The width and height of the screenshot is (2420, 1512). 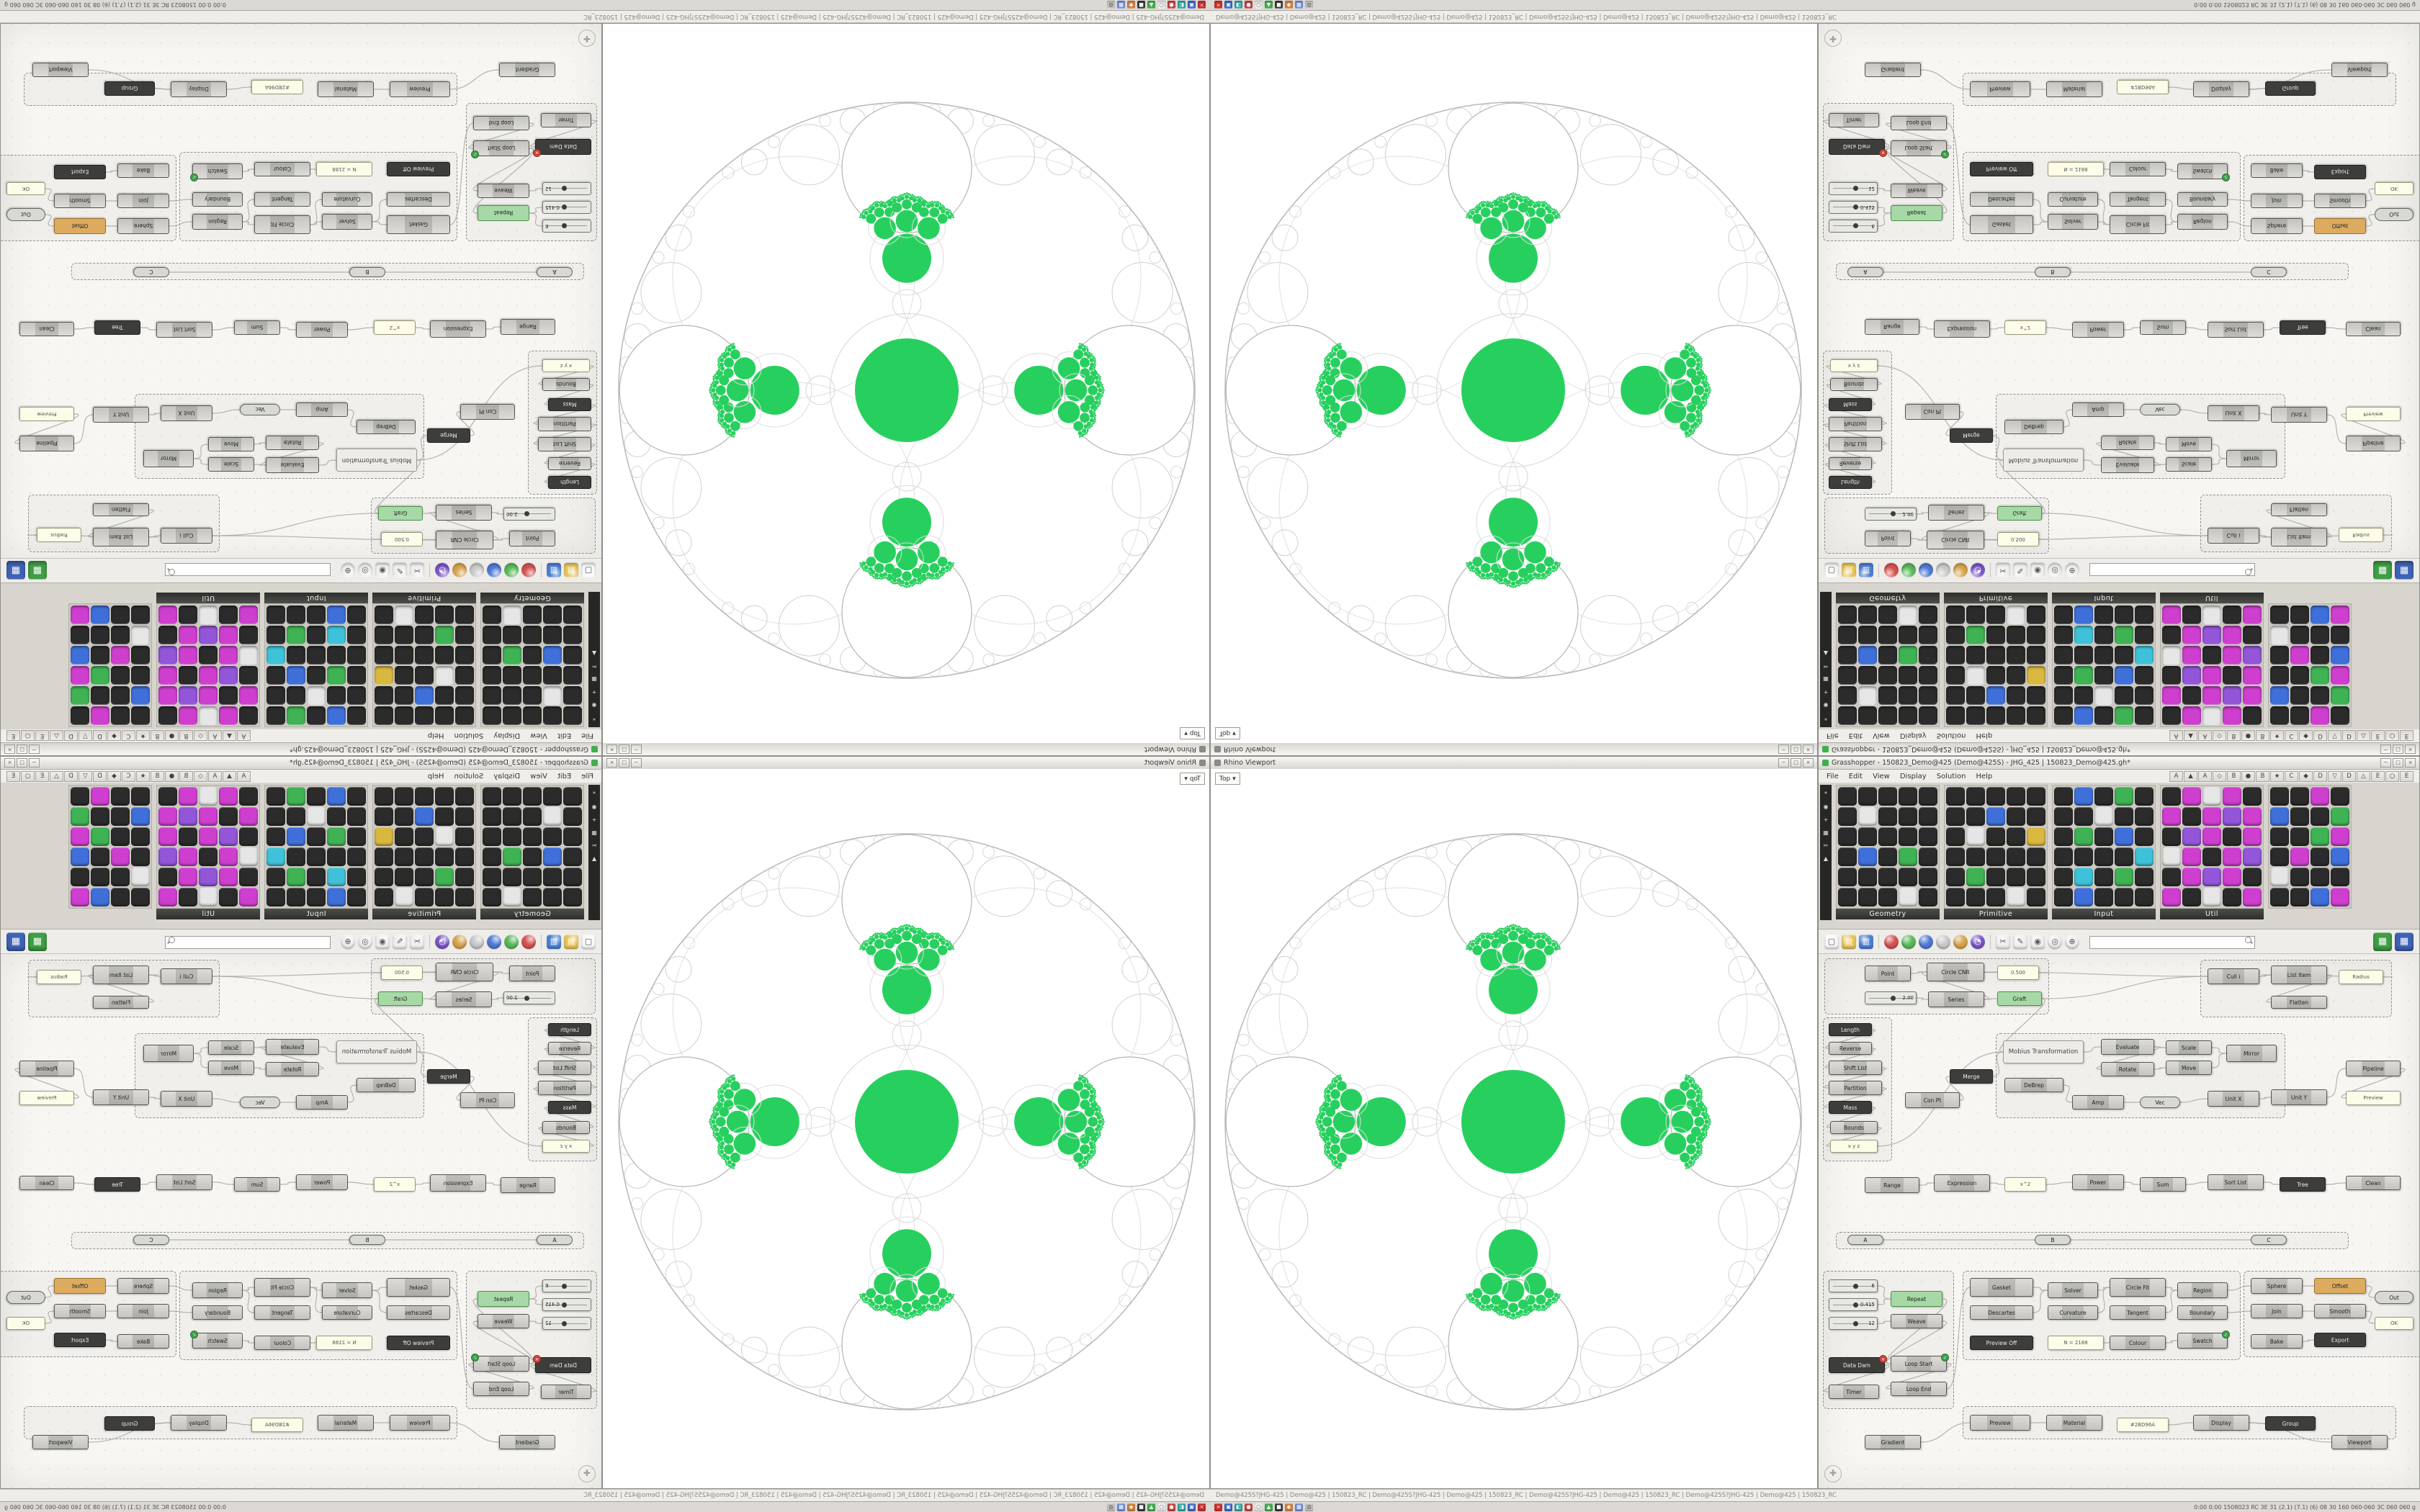 I want to click on gh-node-display: Display, so click(x=2221, y=1423).